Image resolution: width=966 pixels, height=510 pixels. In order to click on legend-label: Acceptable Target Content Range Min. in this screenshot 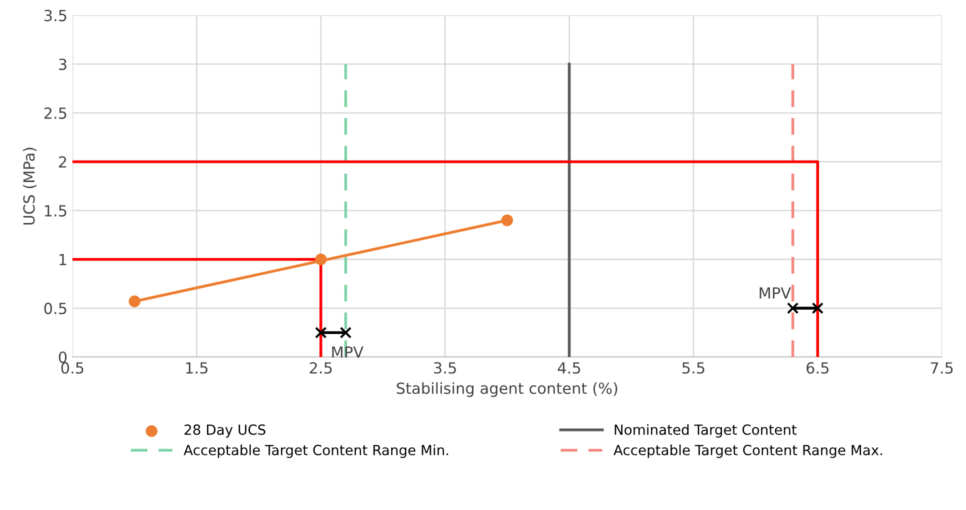, I will do `click(316, 451)`.